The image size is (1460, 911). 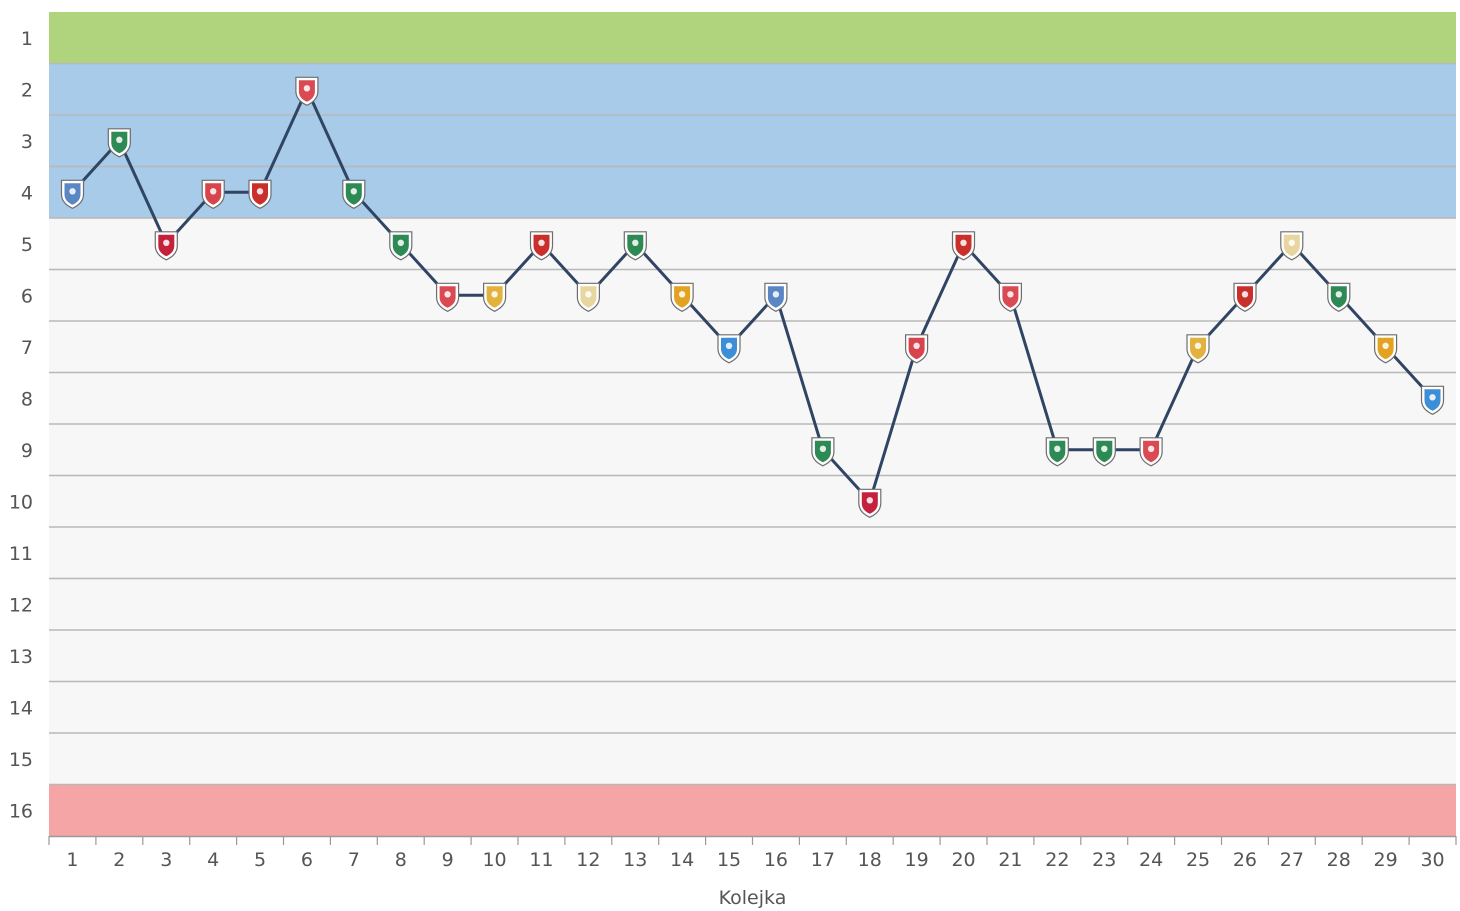 I want to click on x-tick-label: 5, so click(x=260, y=860).